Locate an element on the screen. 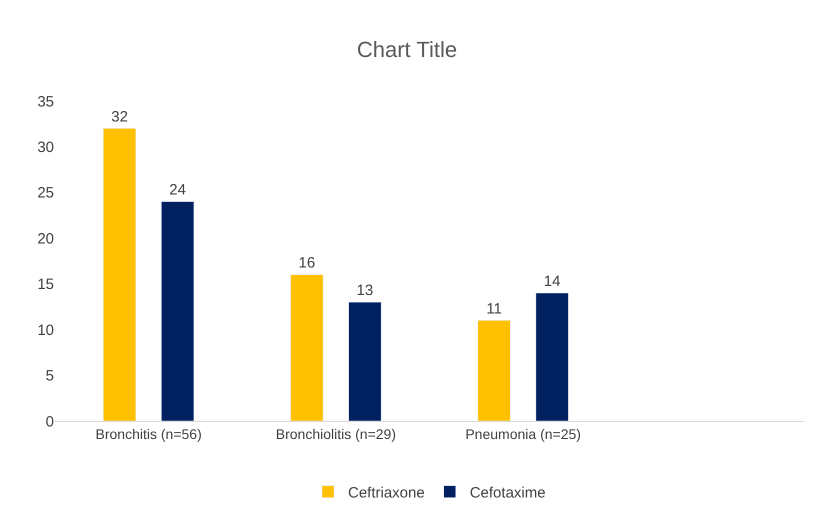 This screenshot has height=522, width=814. data-label: 14 is located at coordinates (552, 281).